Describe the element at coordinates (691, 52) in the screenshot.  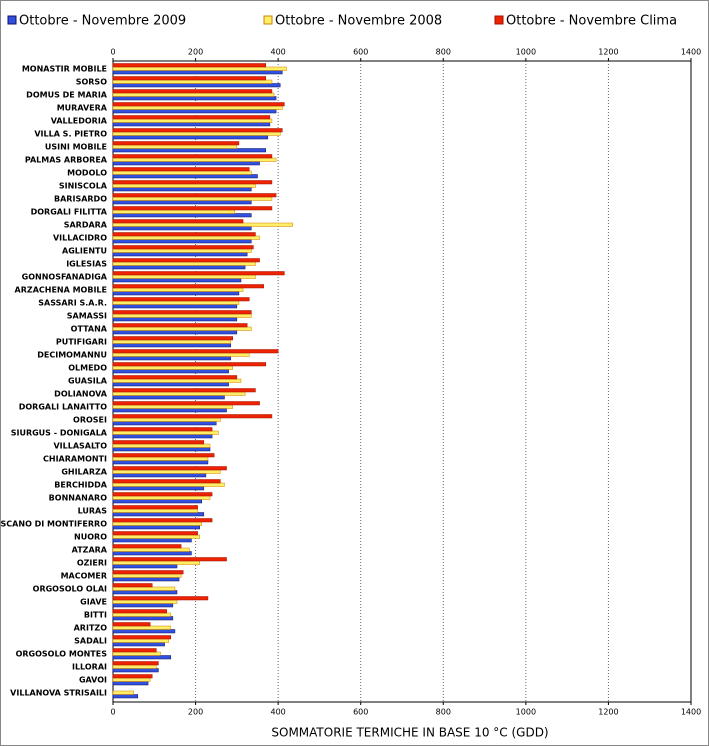
I see `x-tick-label: 1400` at that location.